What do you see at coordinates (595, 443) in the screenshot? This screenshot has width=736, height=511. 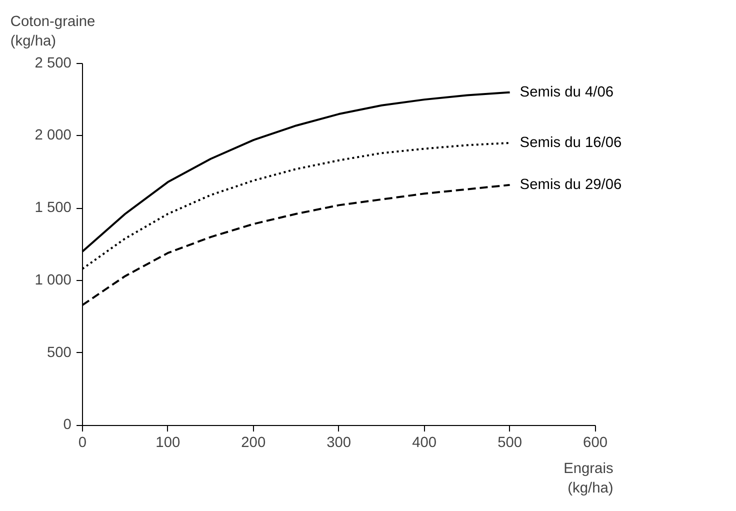 I see `x-tick-label: 600` at bounding box center [595, 443].